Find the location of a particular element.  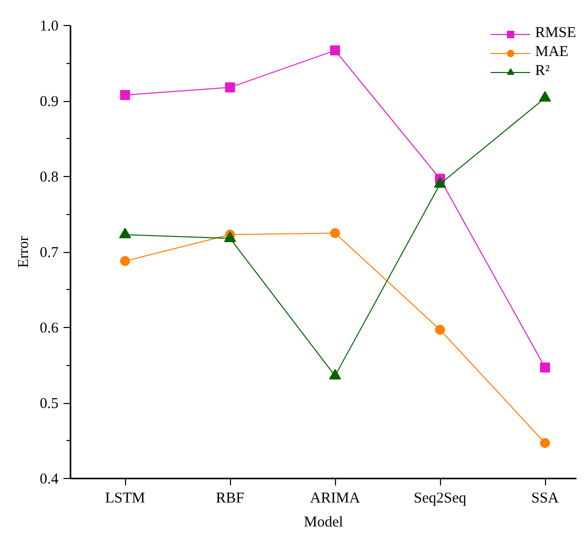

x-tick-label: ARIMA is located at coordinates (335, 498).